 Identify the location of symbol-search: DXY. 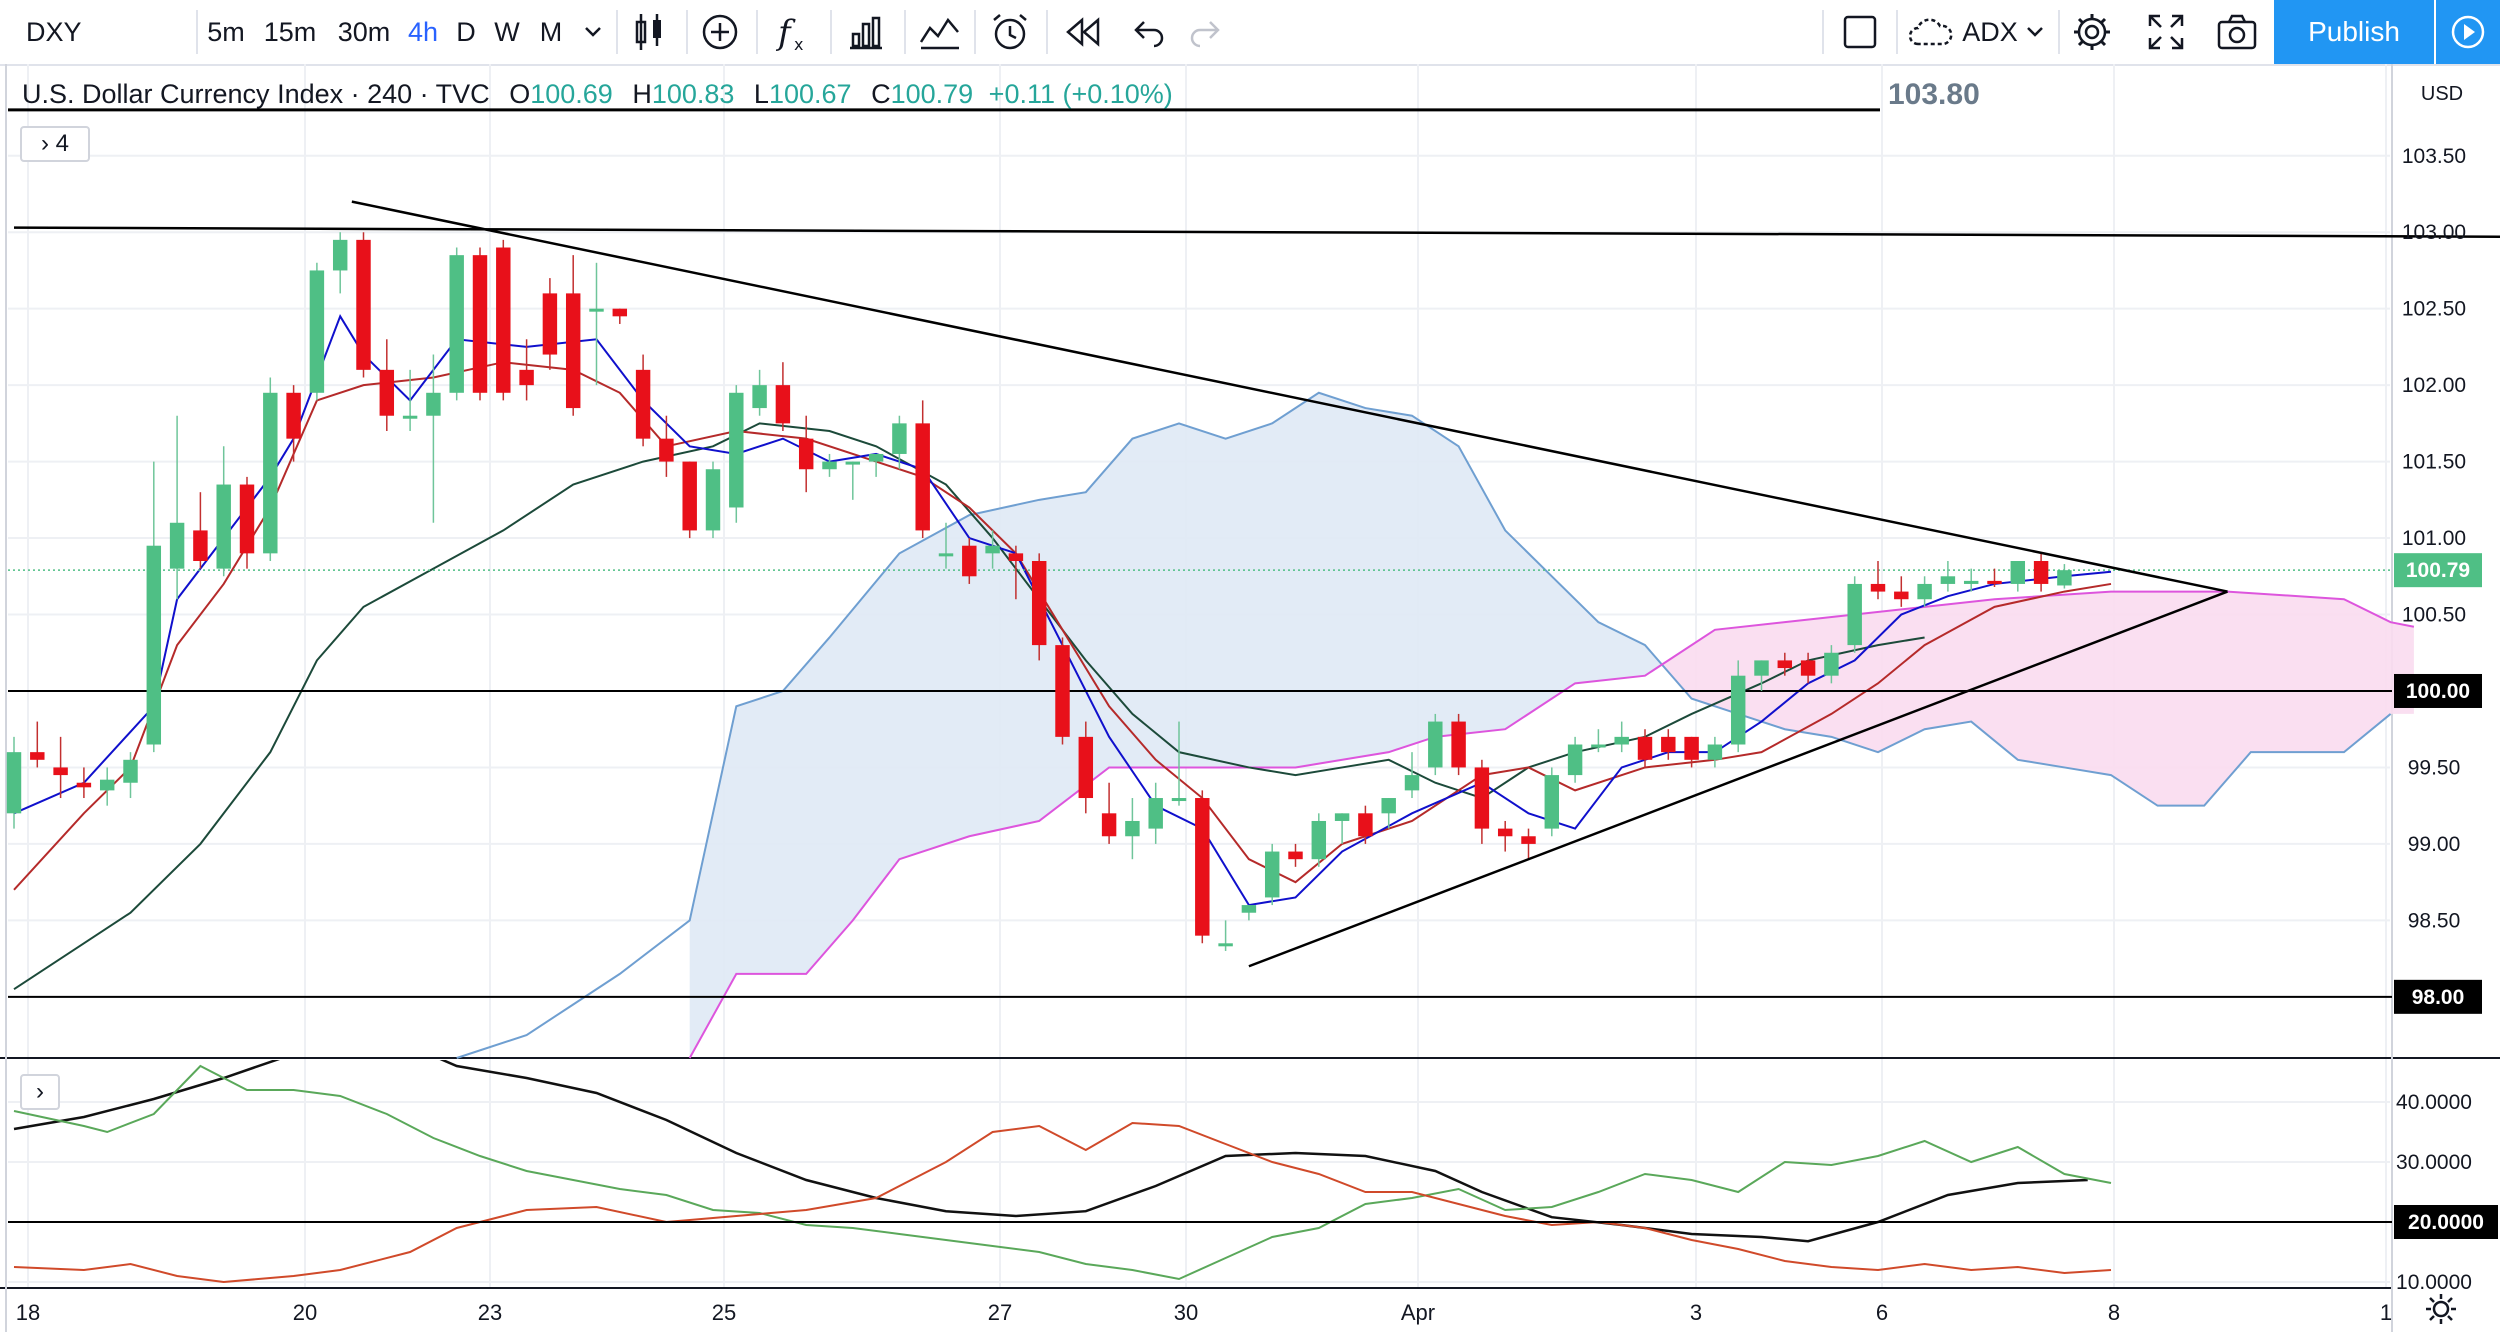
(54, 32).